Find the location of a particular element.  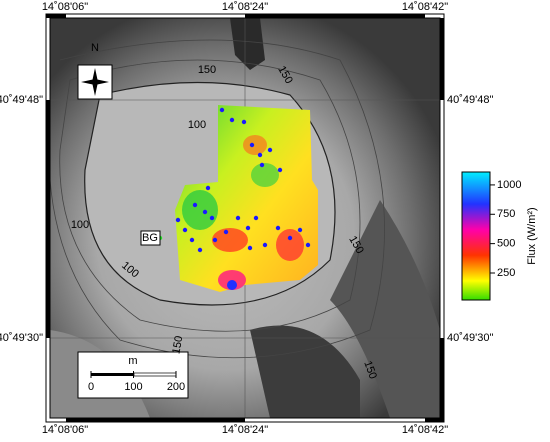

colorbar-tick-label: 1000 is located at coordinates (509, 185).